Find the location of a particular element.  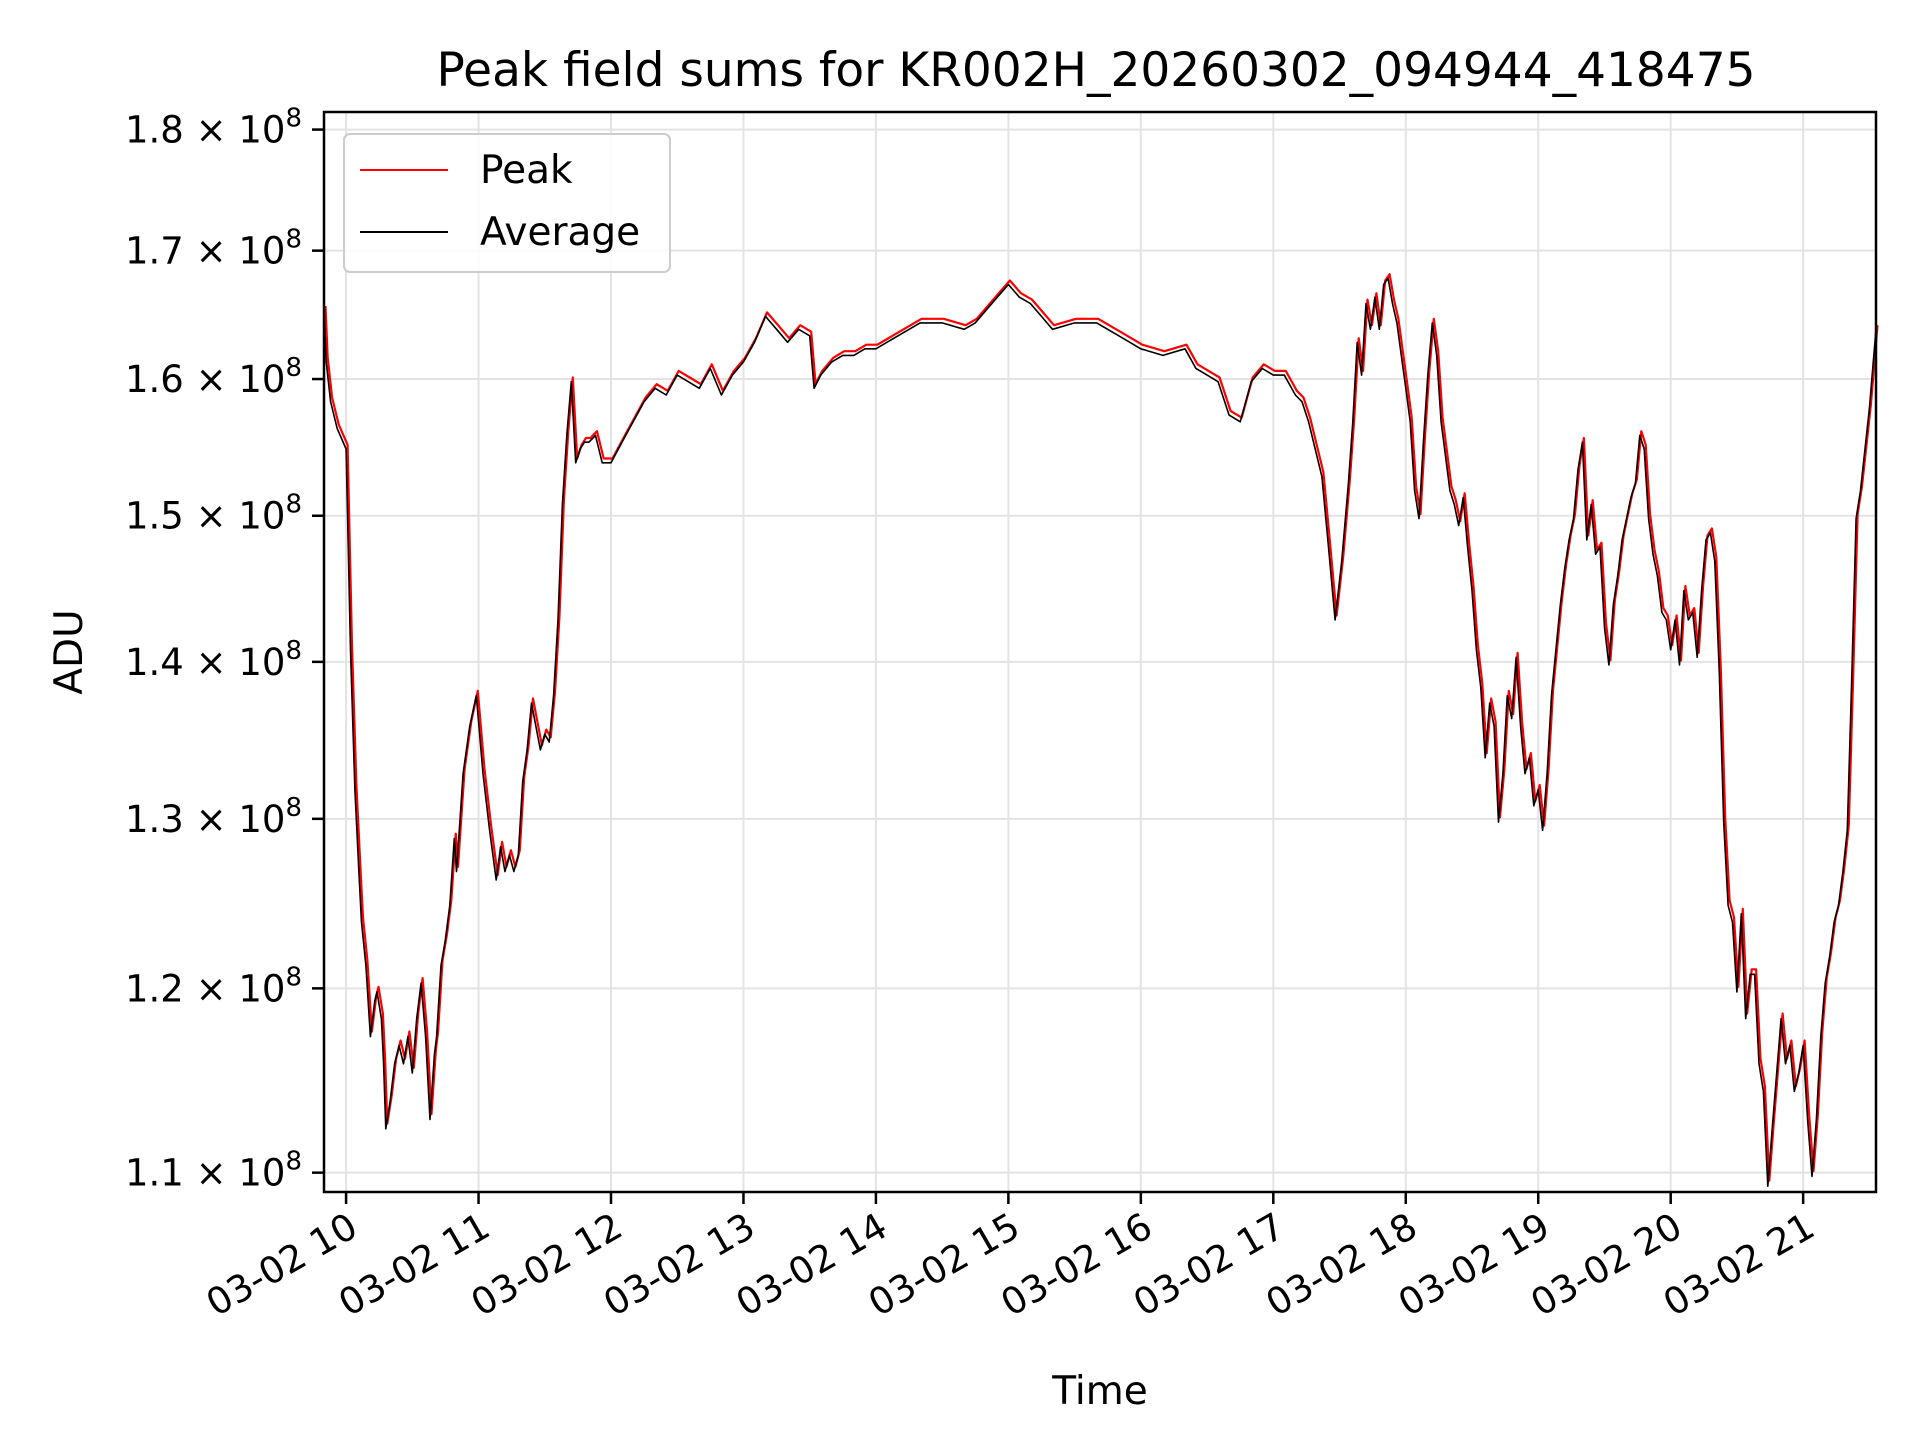

x-axis-label: Time is located at coordinates (1099, 1391).